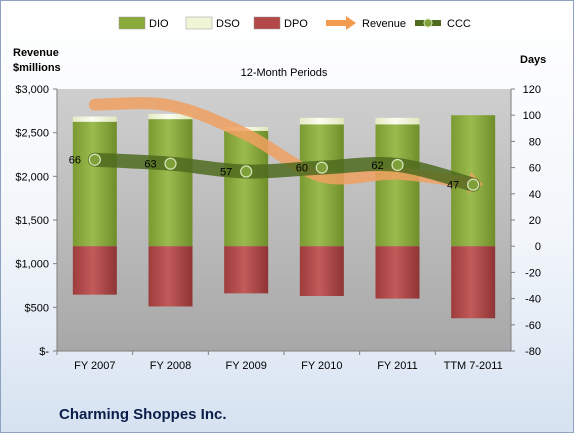  What do you see at coordinates (533, 60) in the screenshot?
I see `right-axis-title: Days` at bounding box center [533, 60].